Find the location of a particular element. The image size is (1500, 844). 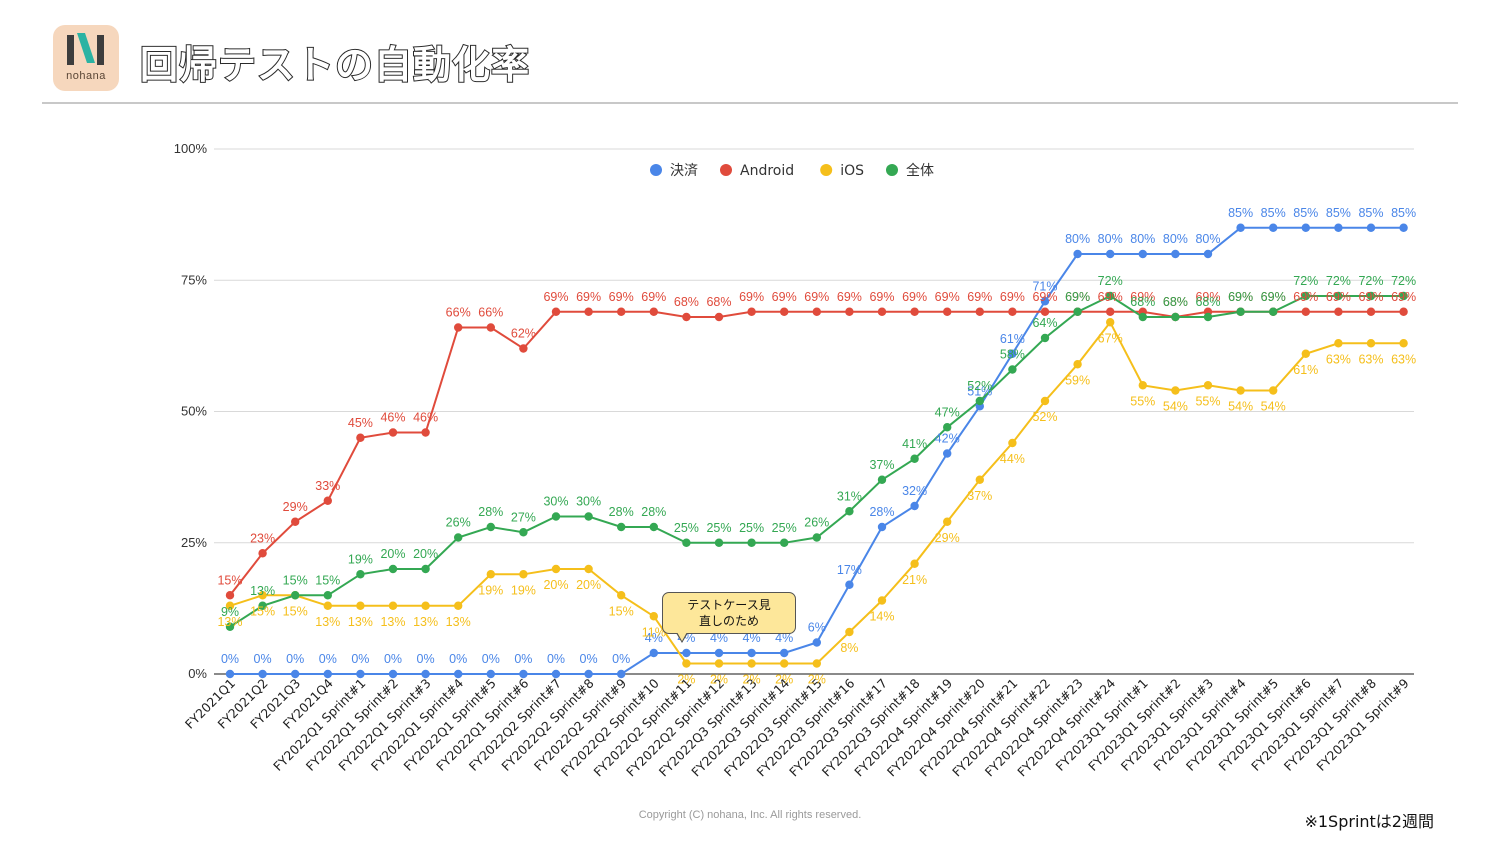

data-label: 62% is located at coordinates (523, 334).